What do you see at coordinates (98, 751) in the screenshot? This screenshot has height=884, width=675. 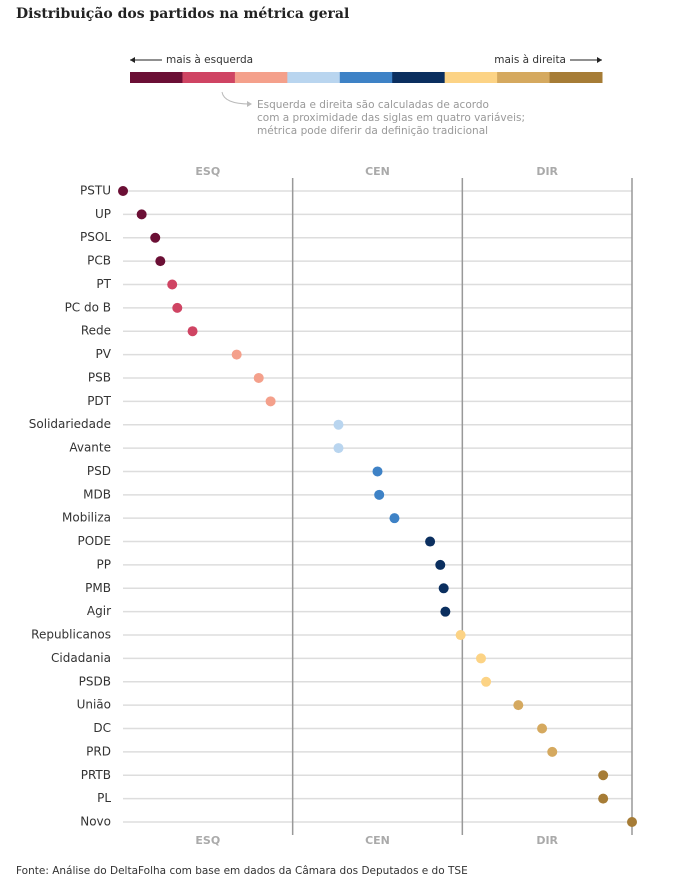 I see `category-label: PRD` at bounding box center [98, 751].